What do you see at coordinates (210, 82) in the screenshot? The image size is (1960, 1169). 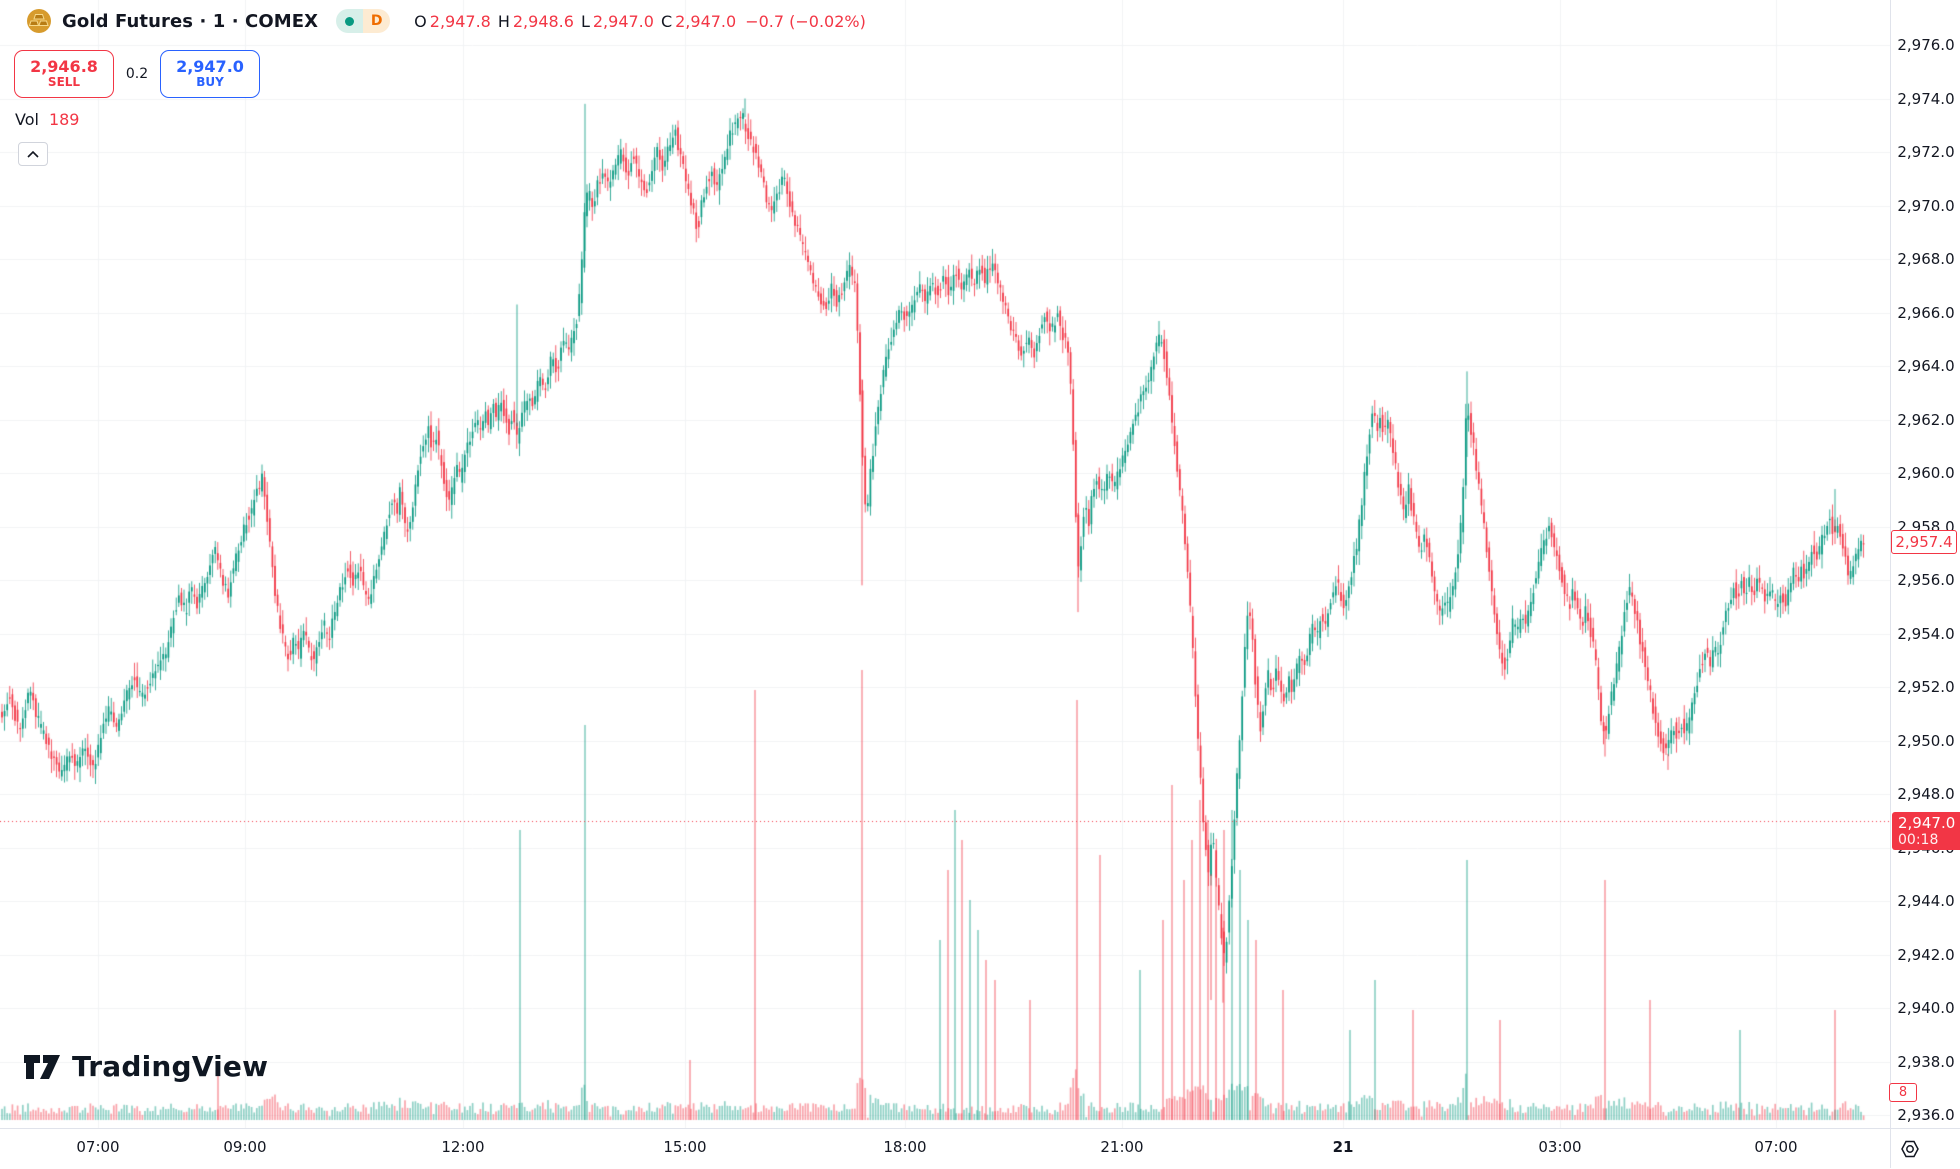 I see `buy-label: BUY` at bounding box center [210, 82].